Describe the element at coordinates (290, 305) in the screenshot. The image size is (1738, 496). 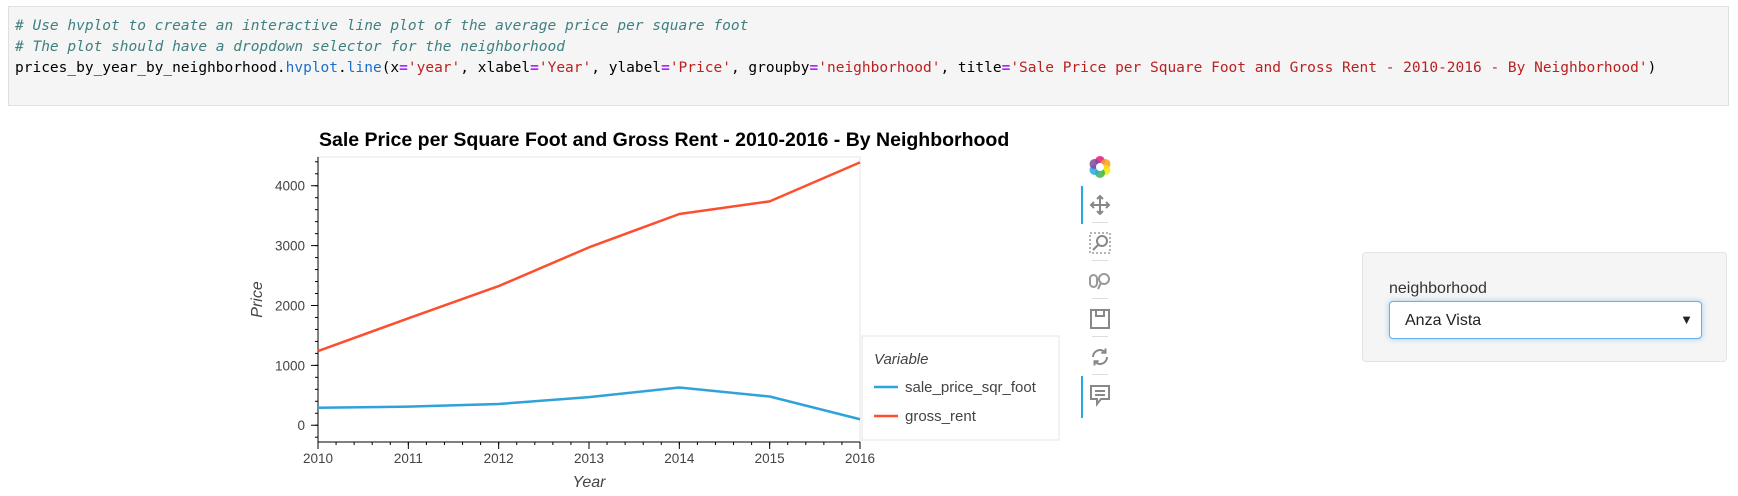
I see `y-tick-label: 2000` at that location.